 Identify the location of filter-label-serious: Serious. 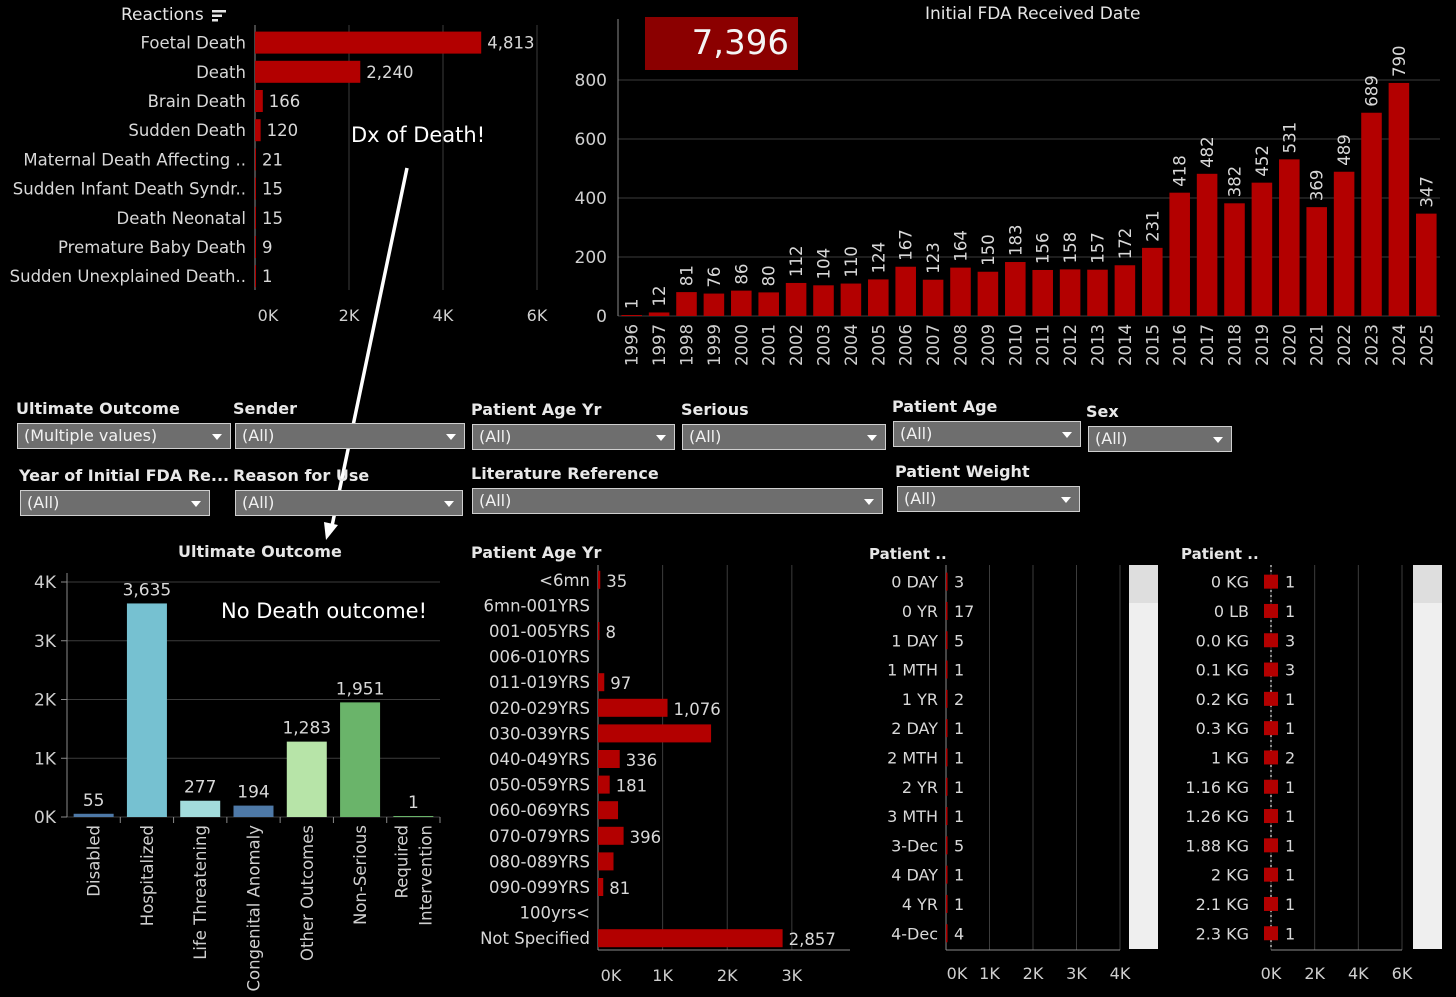
(715, 409).